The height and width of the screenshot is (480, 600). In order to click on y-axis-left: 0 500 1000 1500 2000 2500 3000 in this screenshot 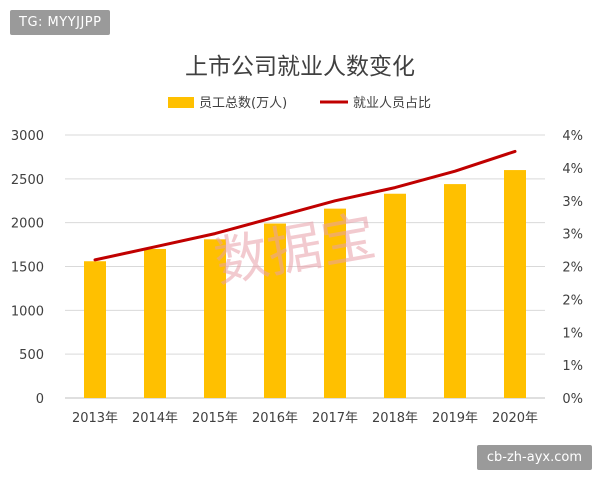, I will do `click(27, 268)`.